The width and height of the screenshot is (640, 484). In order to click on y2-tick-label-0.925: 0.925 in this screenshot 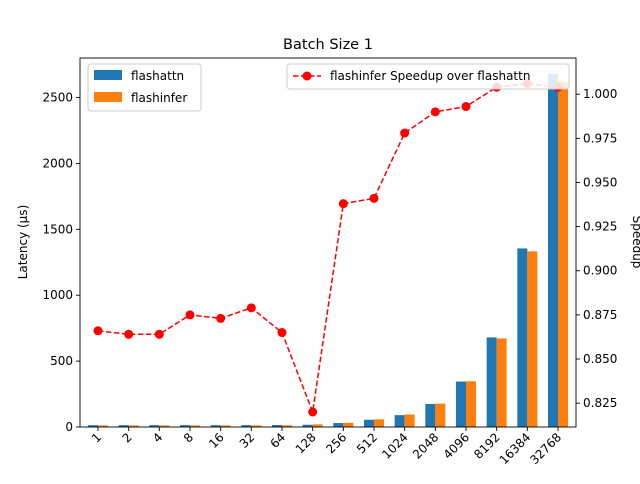, I will do `click(600, 227)`.